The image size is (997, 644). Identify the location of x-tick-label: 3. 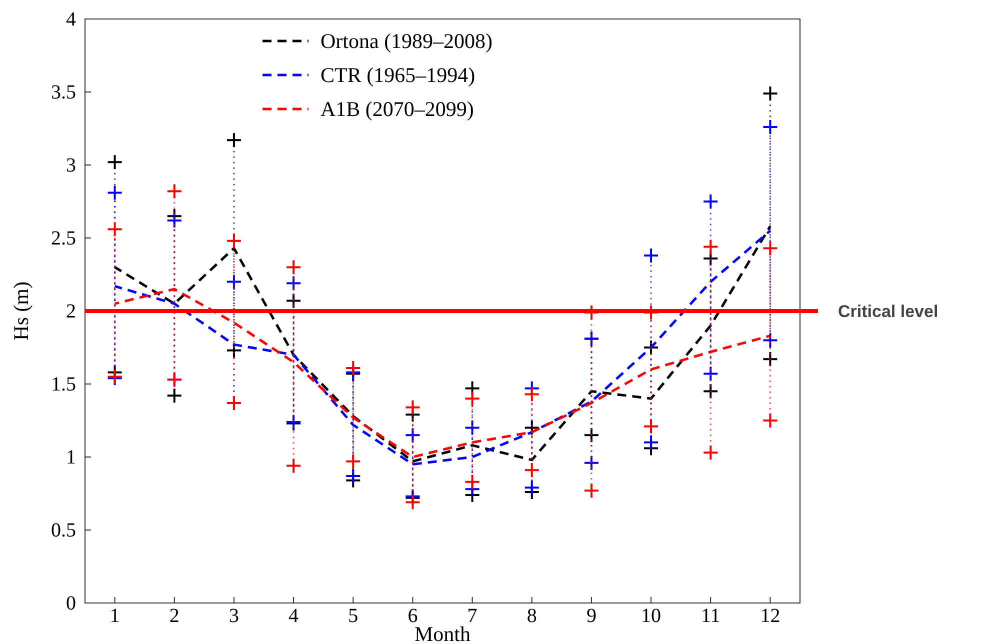
(233, 616).